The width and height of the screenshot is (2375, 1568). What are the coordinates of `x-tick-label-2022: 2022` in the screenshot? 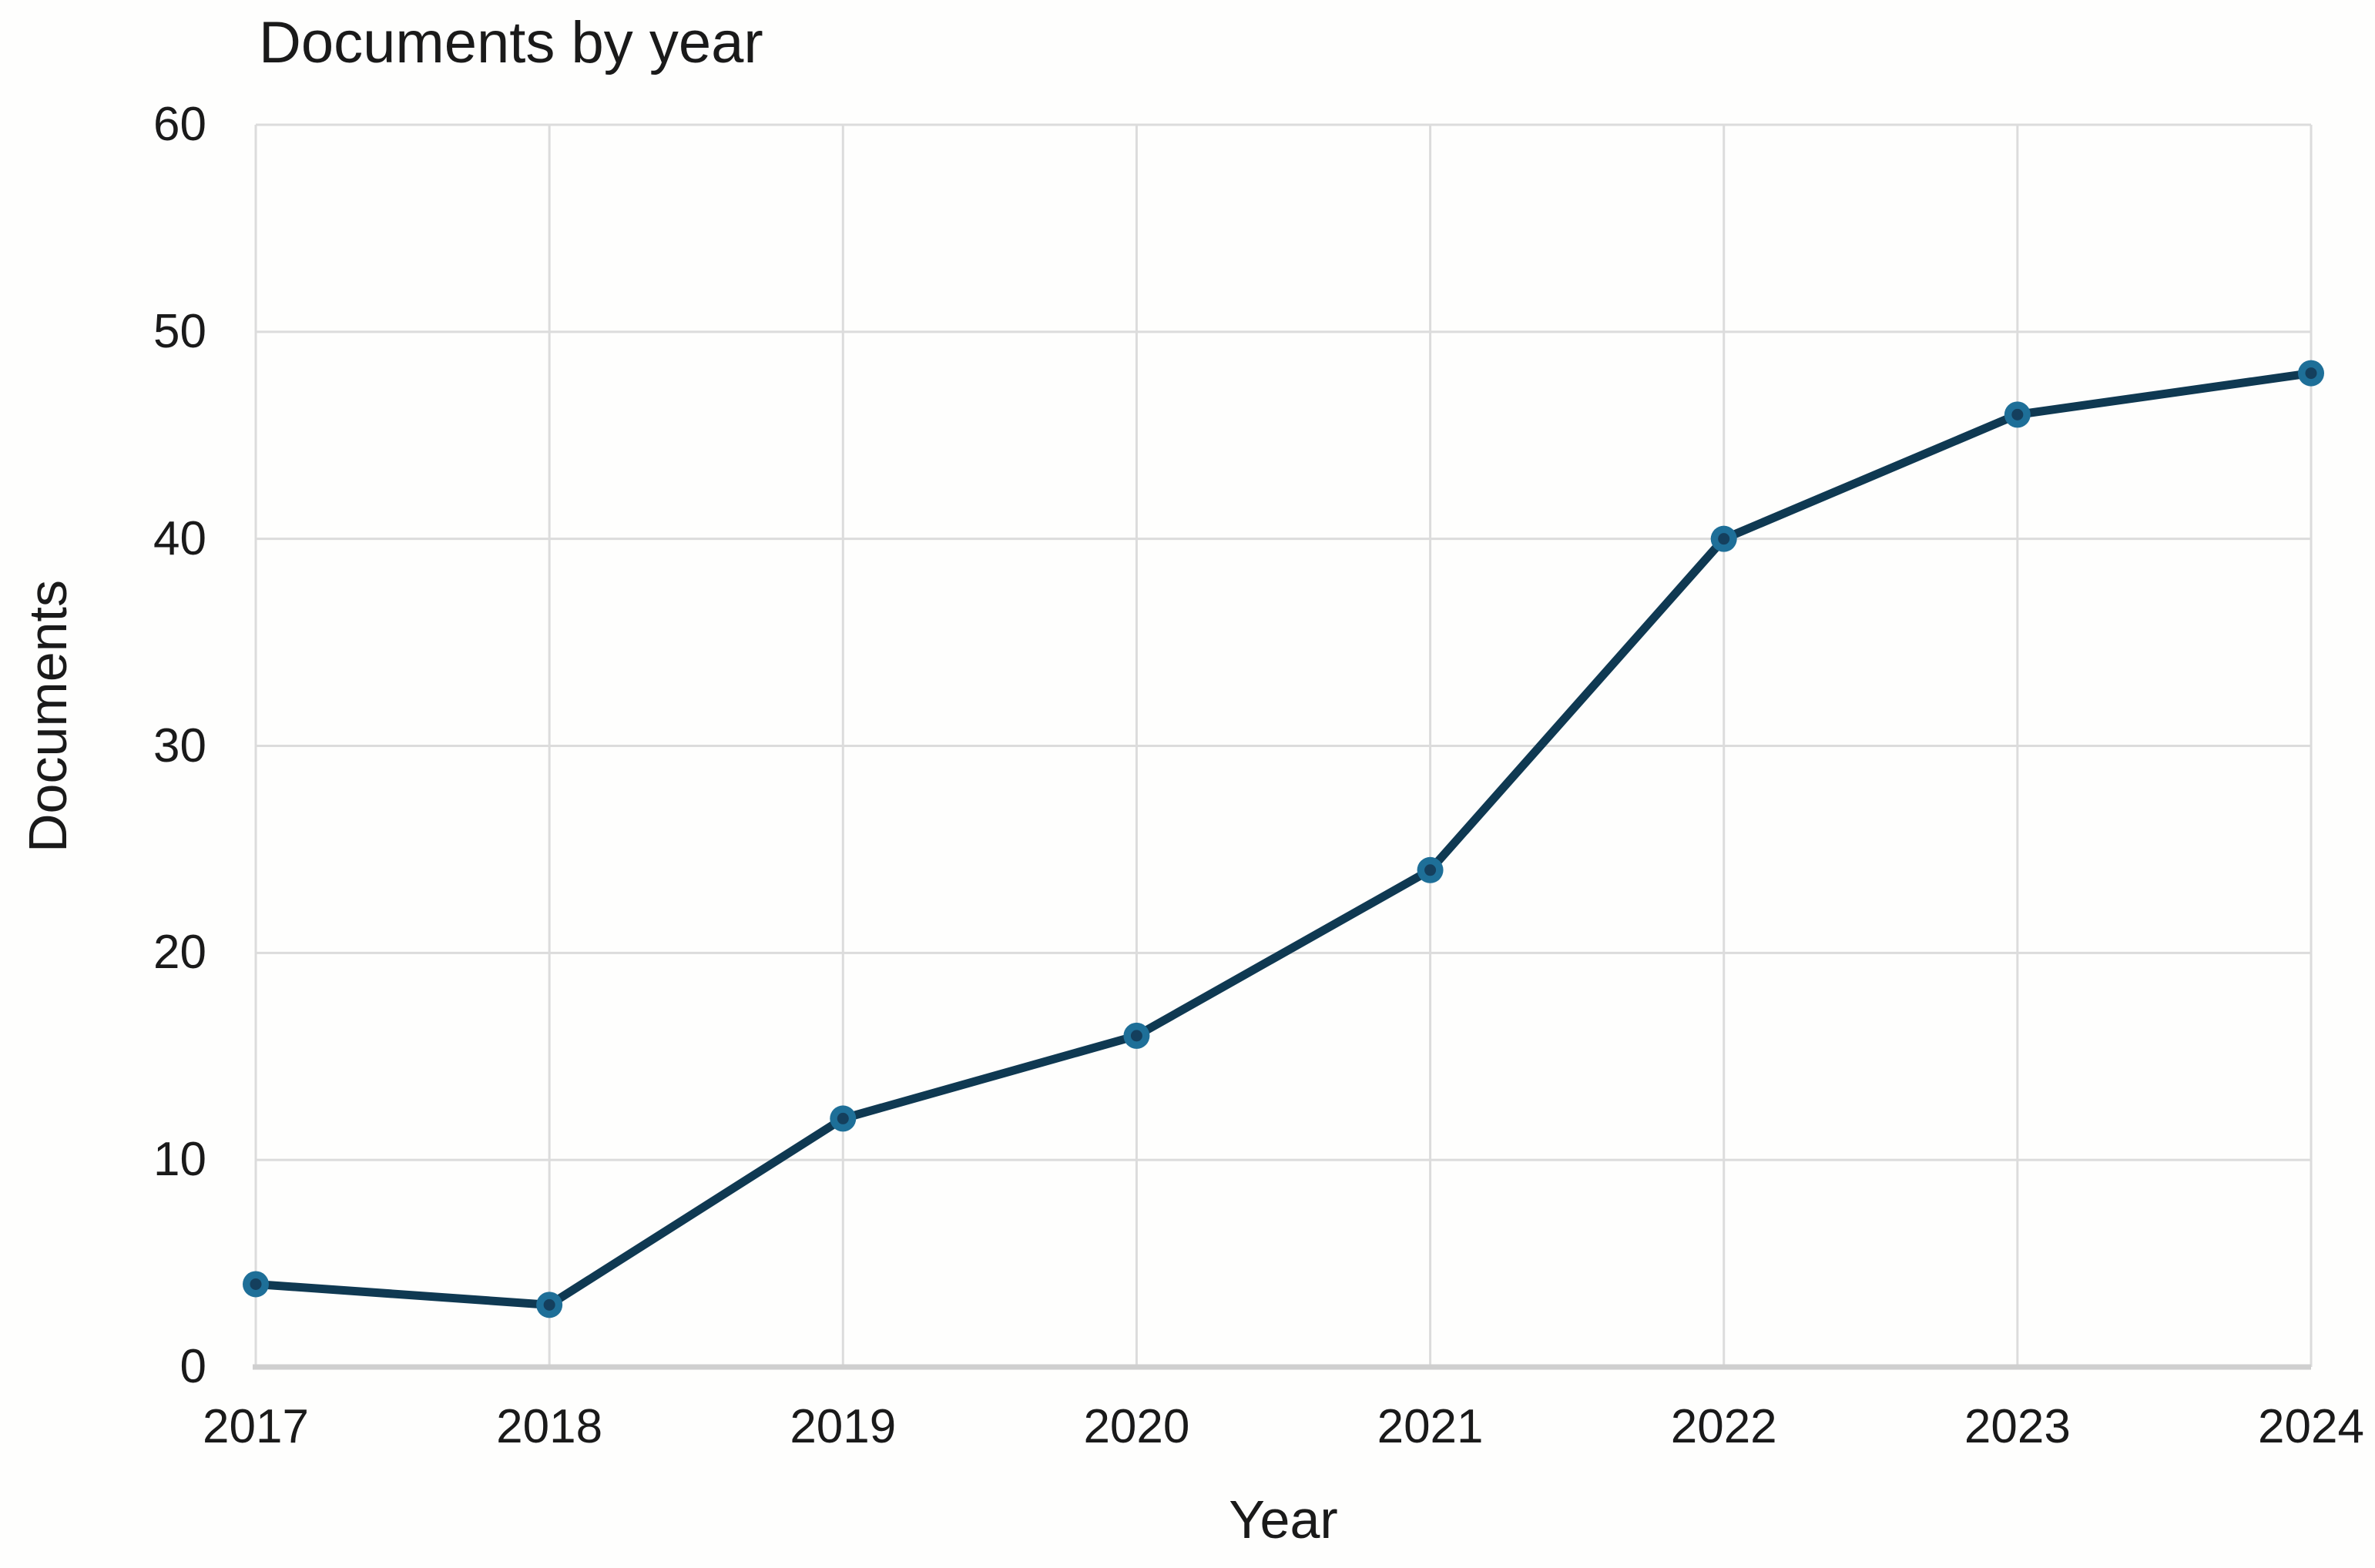 It's located at (1723, 1427).